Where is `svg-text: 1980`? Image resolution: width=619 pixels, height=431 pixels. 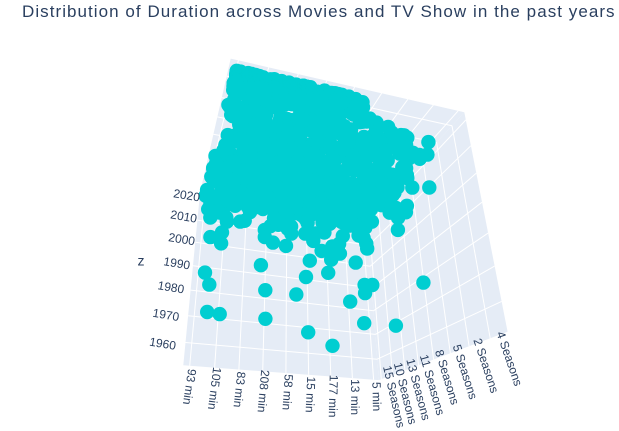
svg-text: 1980 is located at coordinates (171, 287).